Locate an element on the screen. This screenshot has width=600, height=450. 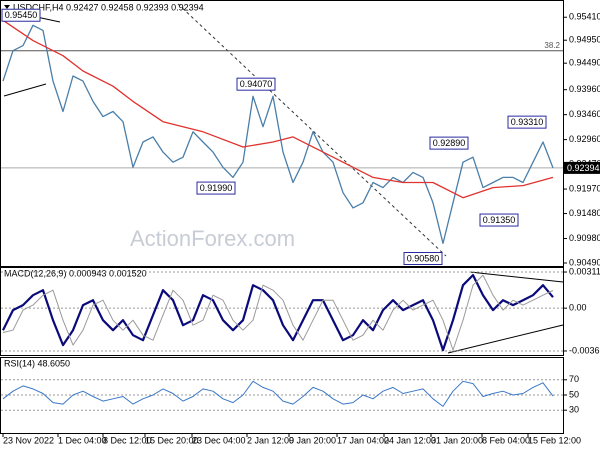
annotation-label: 0.92890 is located at coordinates (449, 143).